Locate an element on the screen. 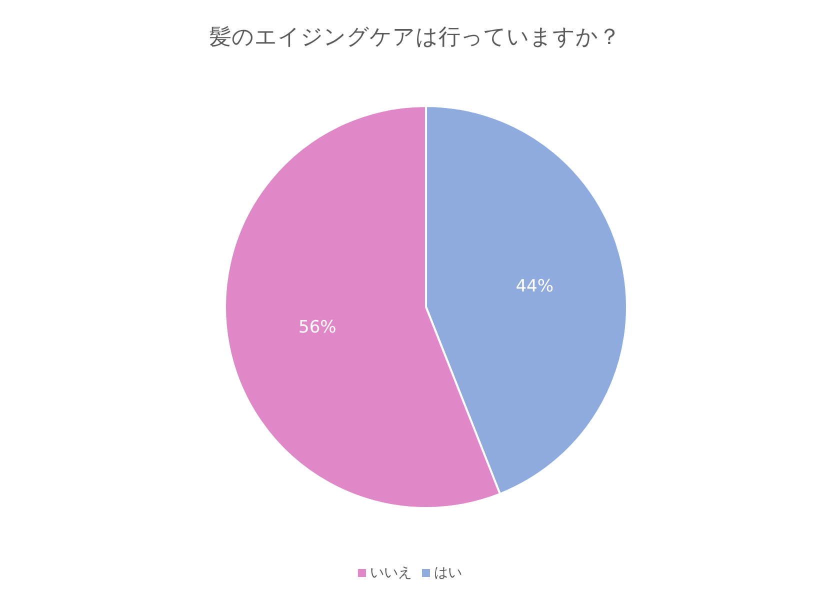 The width and height of the screenshot is (830, 616). data-label: 44% is located at coordinates (535, 286).